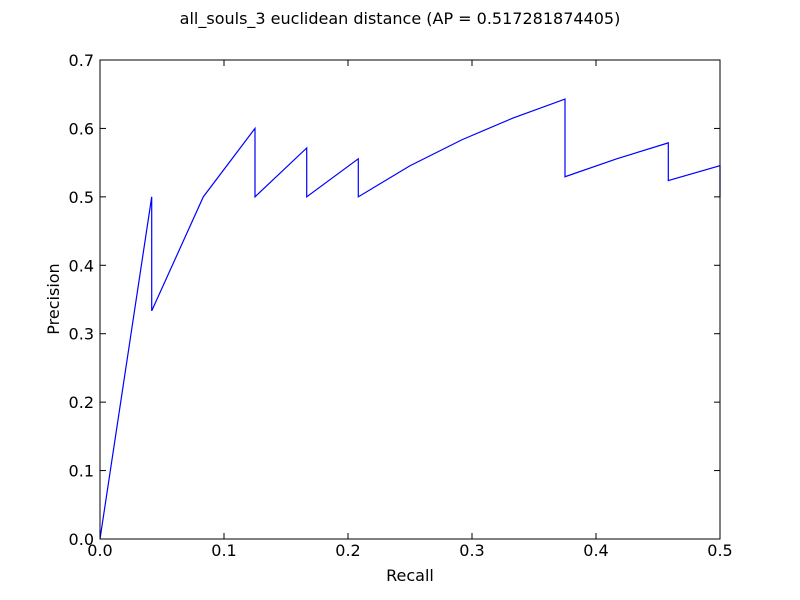 This screenshot has height=600, width=800. I want to click on y-tick-label: 0.4, so click(81, 265).